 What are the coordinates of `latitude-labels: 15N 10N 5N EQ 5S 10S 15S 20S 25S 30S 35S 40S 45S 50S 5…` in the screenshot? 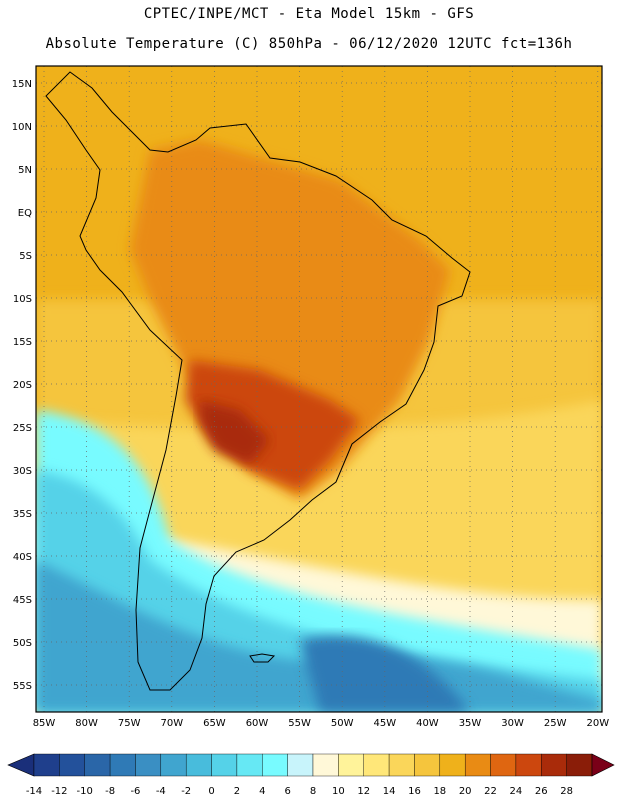 It's located at (22, 385).